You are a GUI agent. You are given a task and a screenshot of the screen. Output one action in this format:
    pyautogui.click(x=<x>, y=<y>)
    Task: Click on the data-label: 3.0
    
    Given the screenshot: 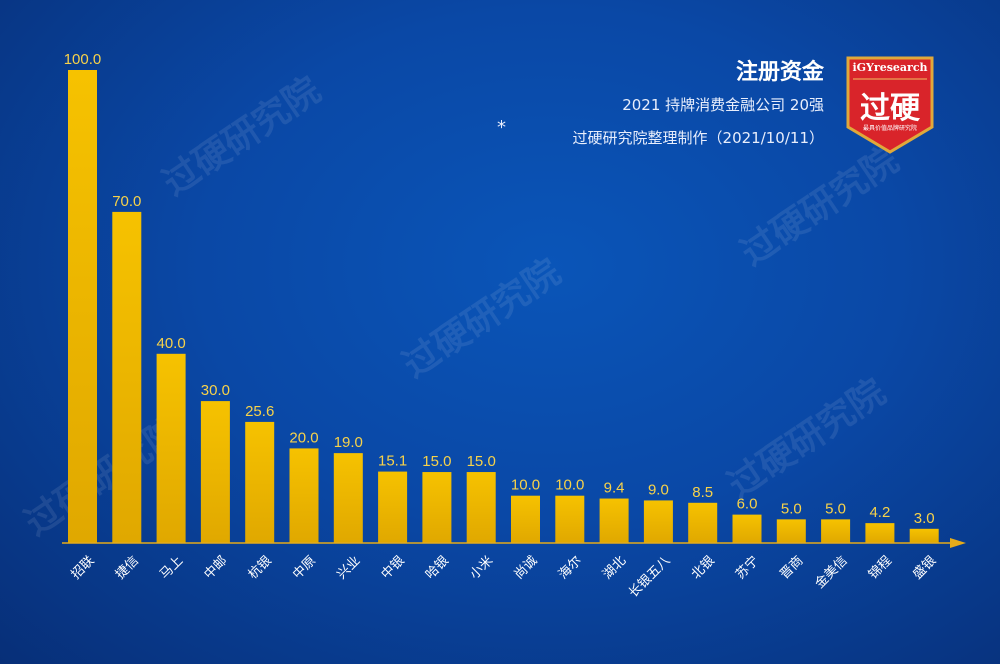 What is the action you would take?
    pyautogui.click(x=924, y=518)
    